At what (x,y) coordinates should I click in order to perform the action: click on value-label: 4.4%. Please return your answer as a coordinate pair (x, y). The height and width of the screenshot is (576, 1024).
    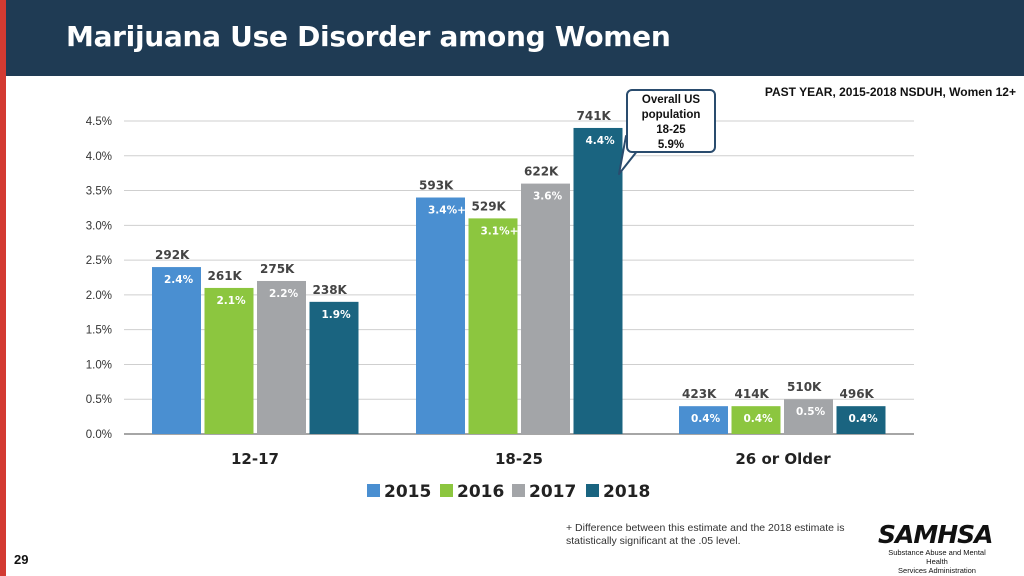
    Looking at the image, I should click on (601, 141).